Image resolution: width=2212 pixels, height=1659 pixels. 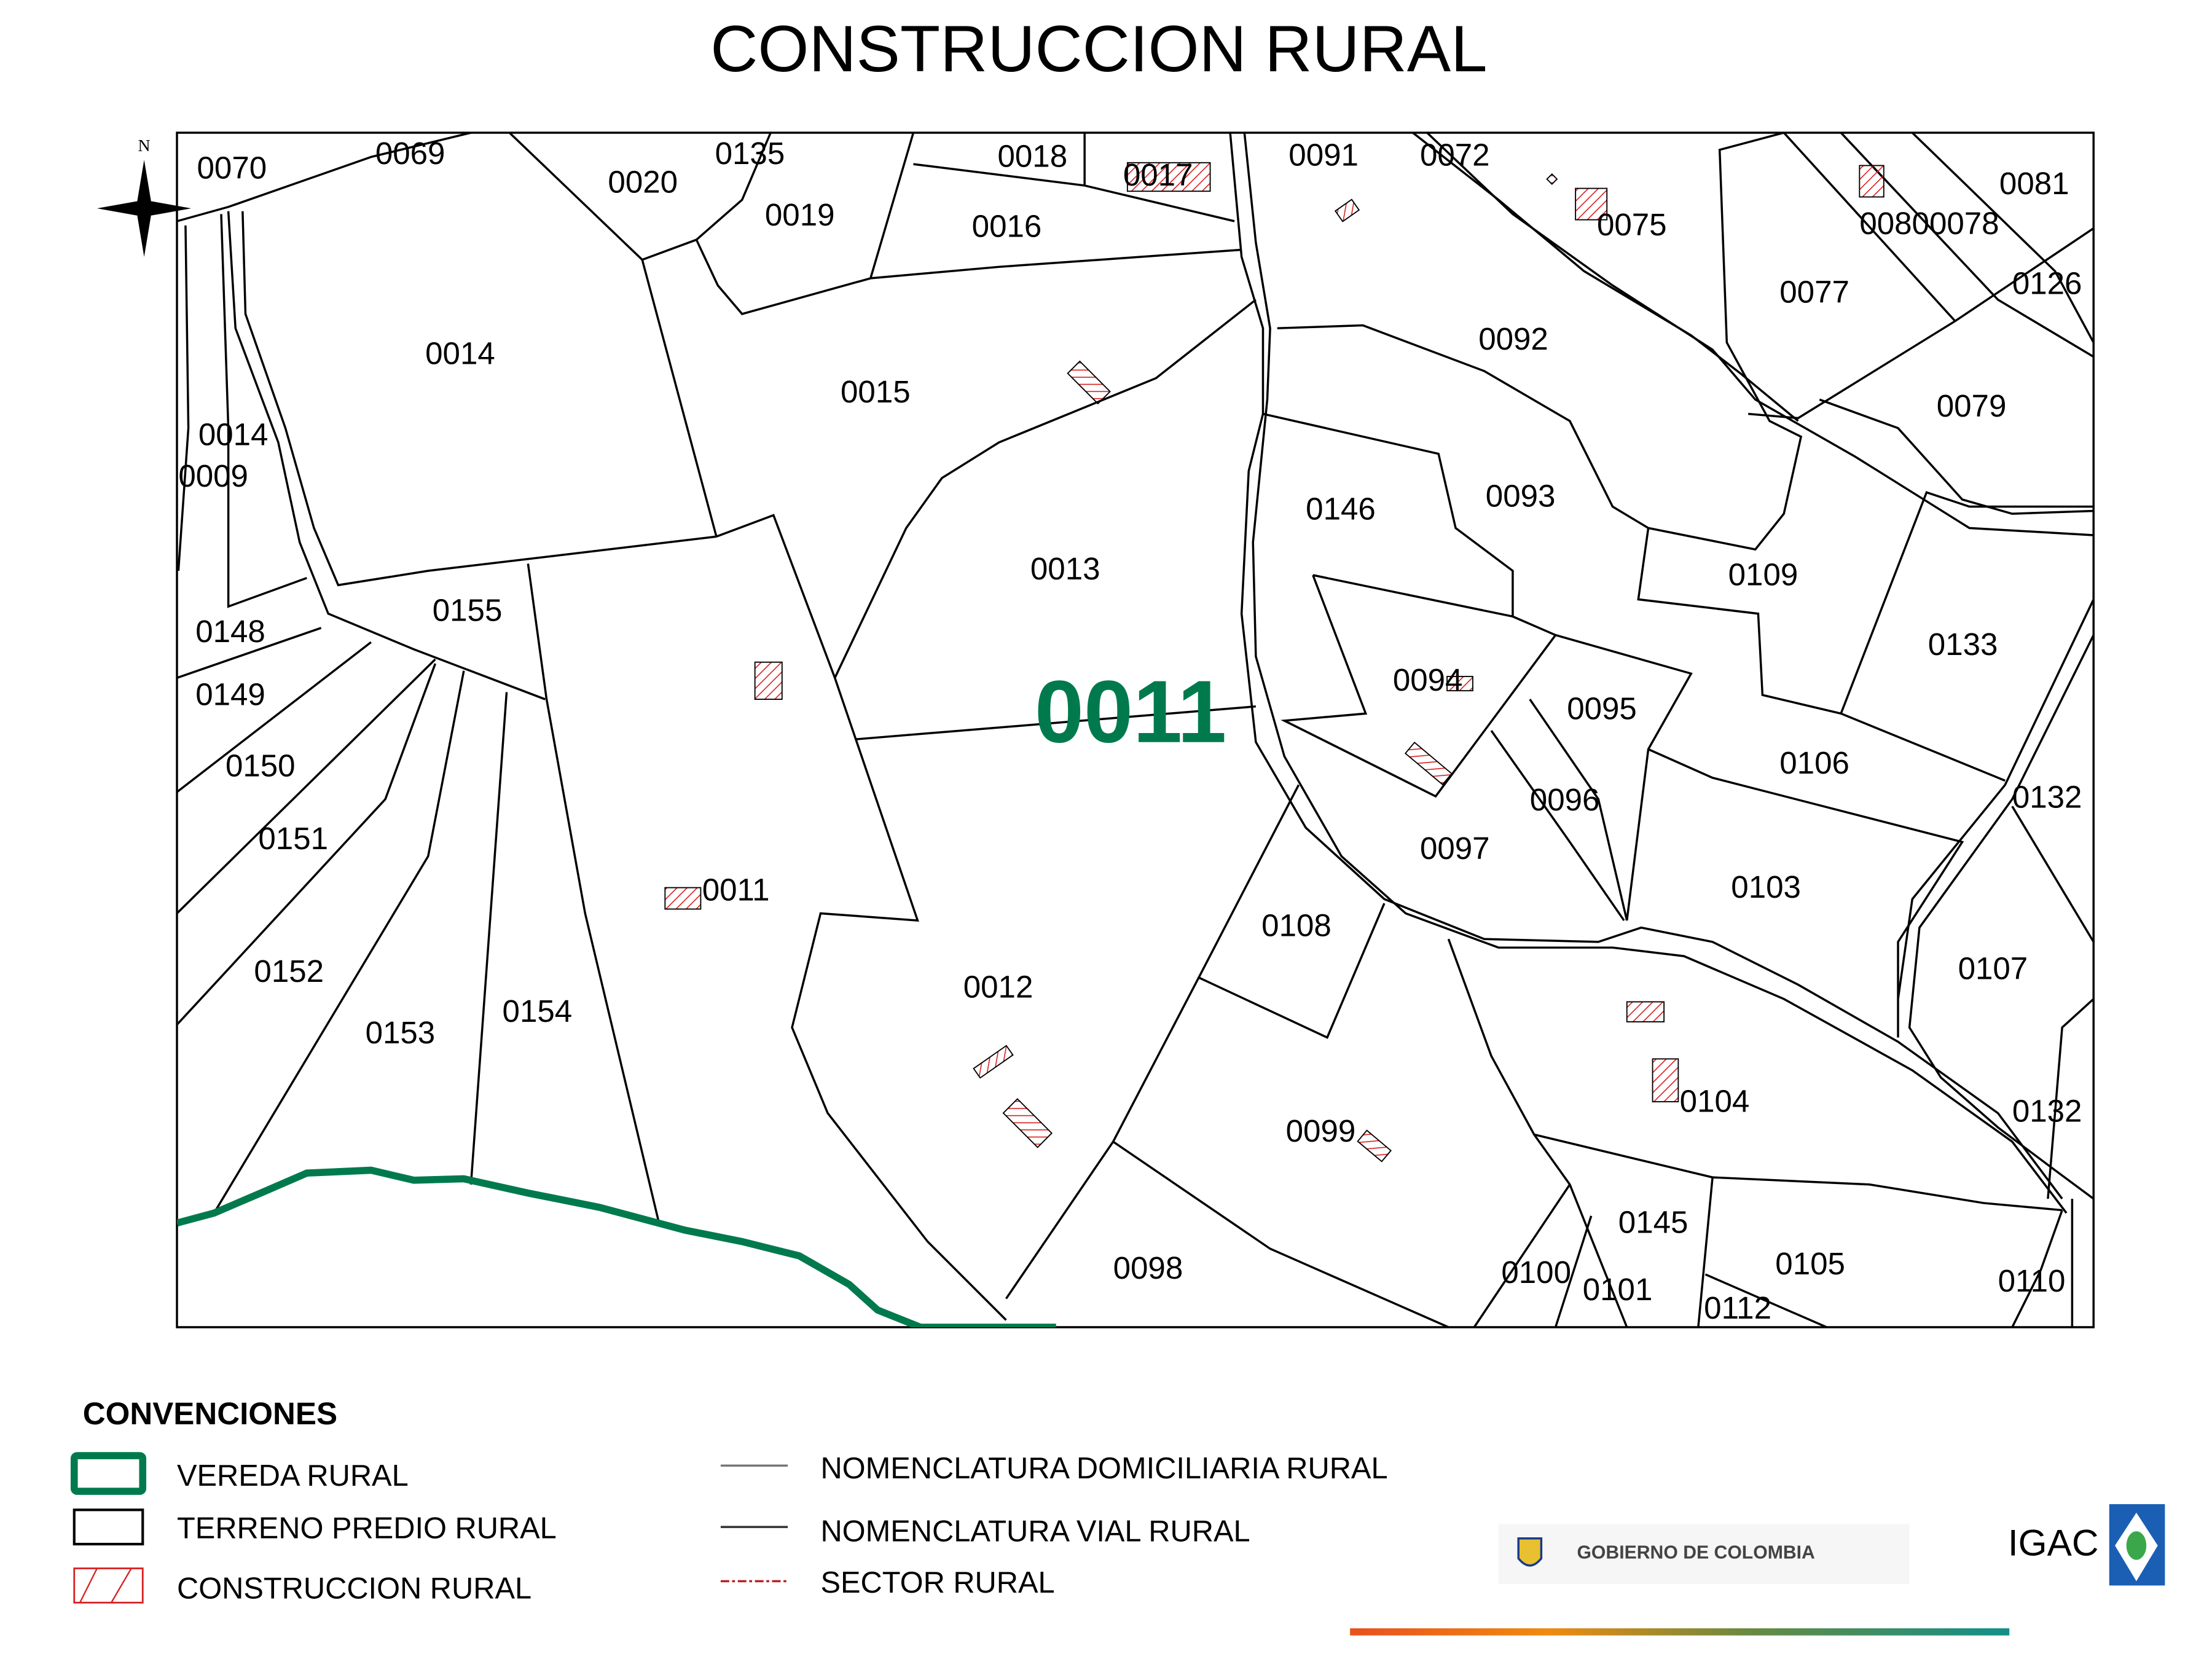 What do you see at coordinates (998, 986) in the screenshot?
I see `parcel-label: 0012` at bounding box center [998, 986].